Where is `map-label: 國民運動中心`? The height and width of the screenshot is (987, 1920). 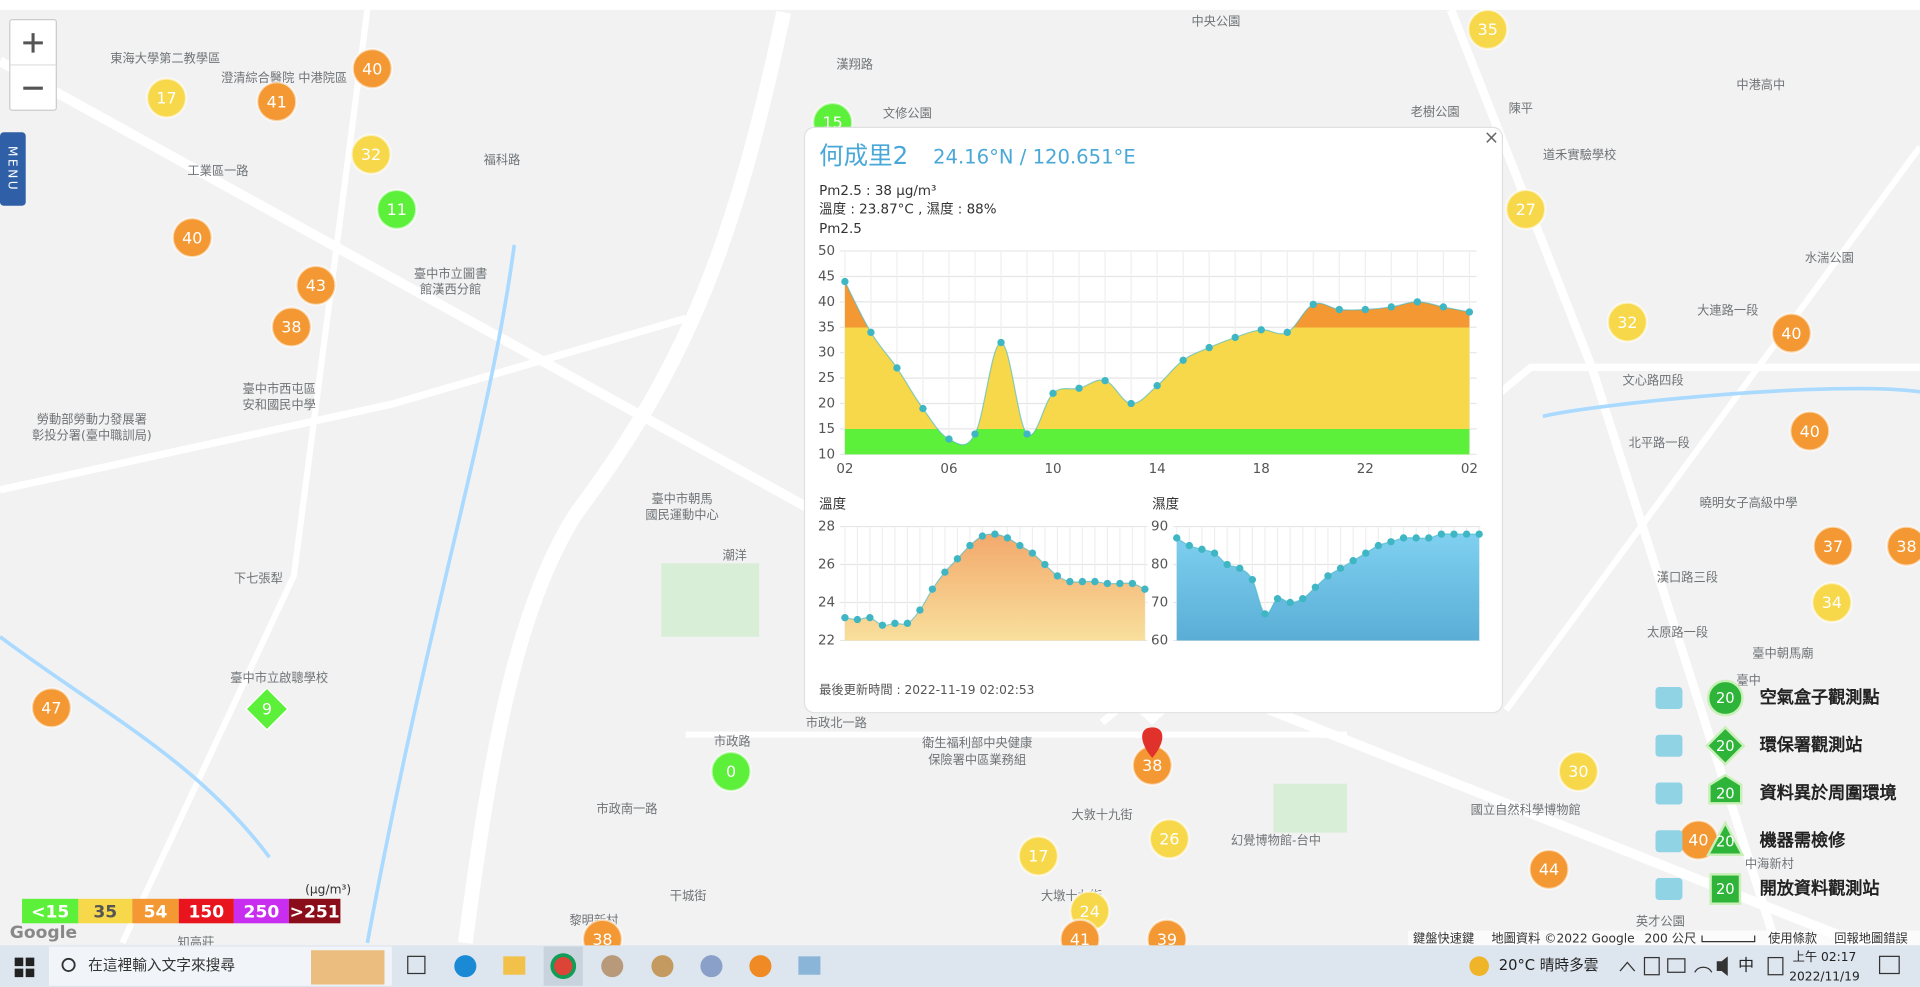
map-label: 國民運動中心 is located at coordinates (681, 514).